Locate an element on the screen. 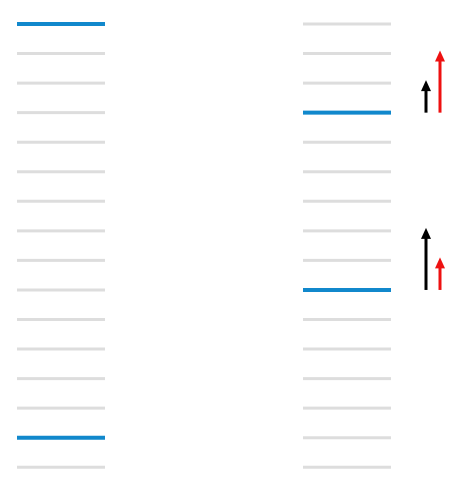  arrow-groups is located at coordinates (433, 170).